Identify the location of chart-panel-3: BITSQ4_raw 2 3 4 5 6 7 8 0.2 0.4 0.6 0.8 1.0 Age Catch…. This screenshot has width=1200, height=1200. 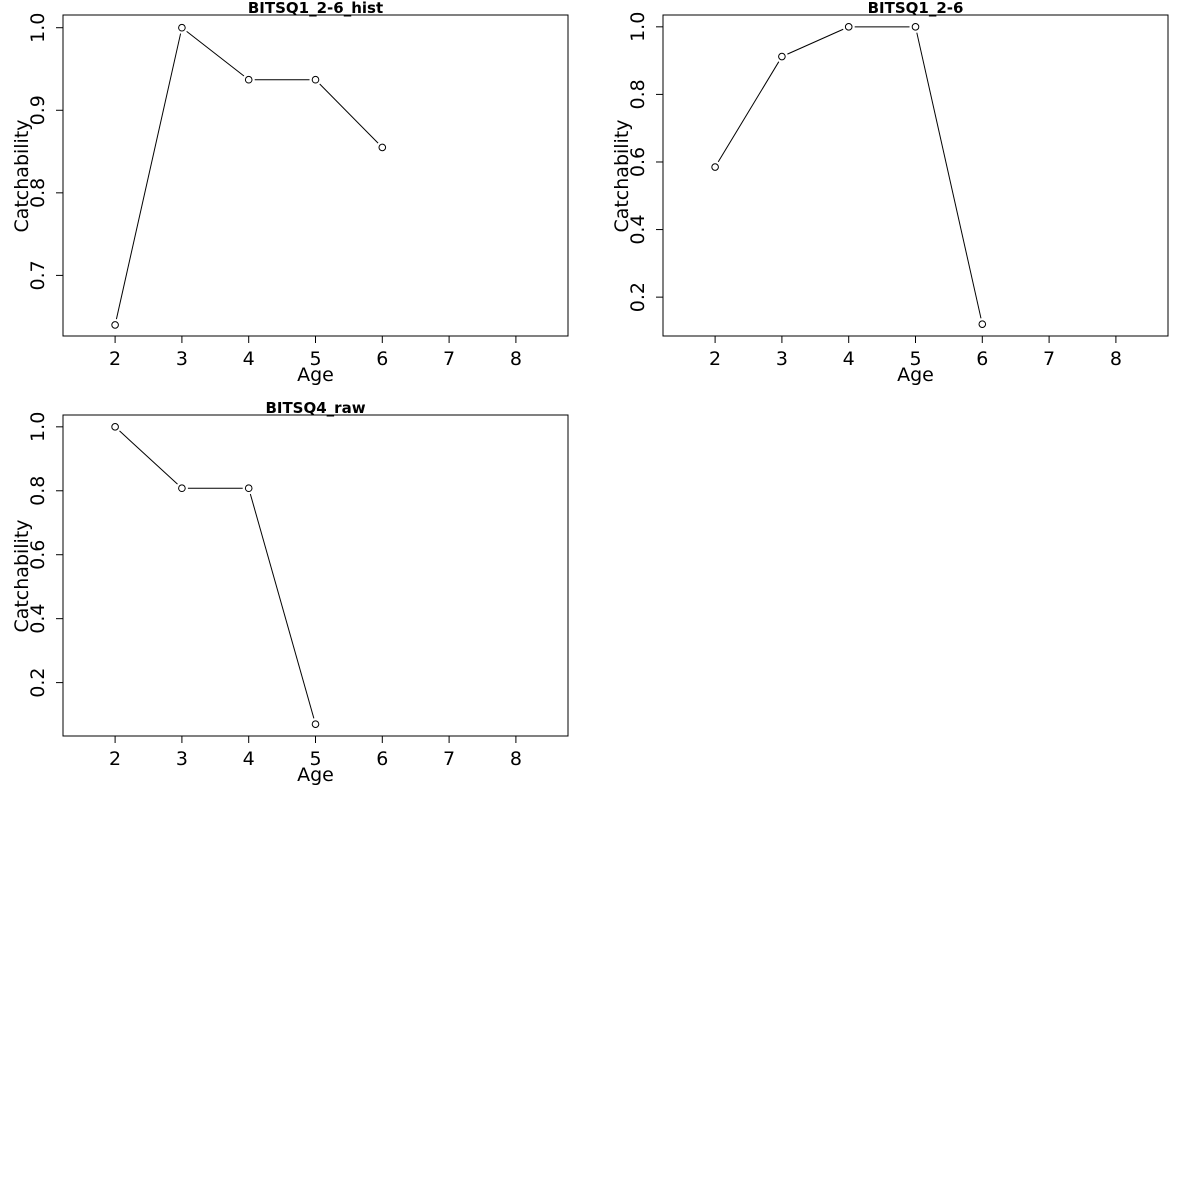
(290, 592).